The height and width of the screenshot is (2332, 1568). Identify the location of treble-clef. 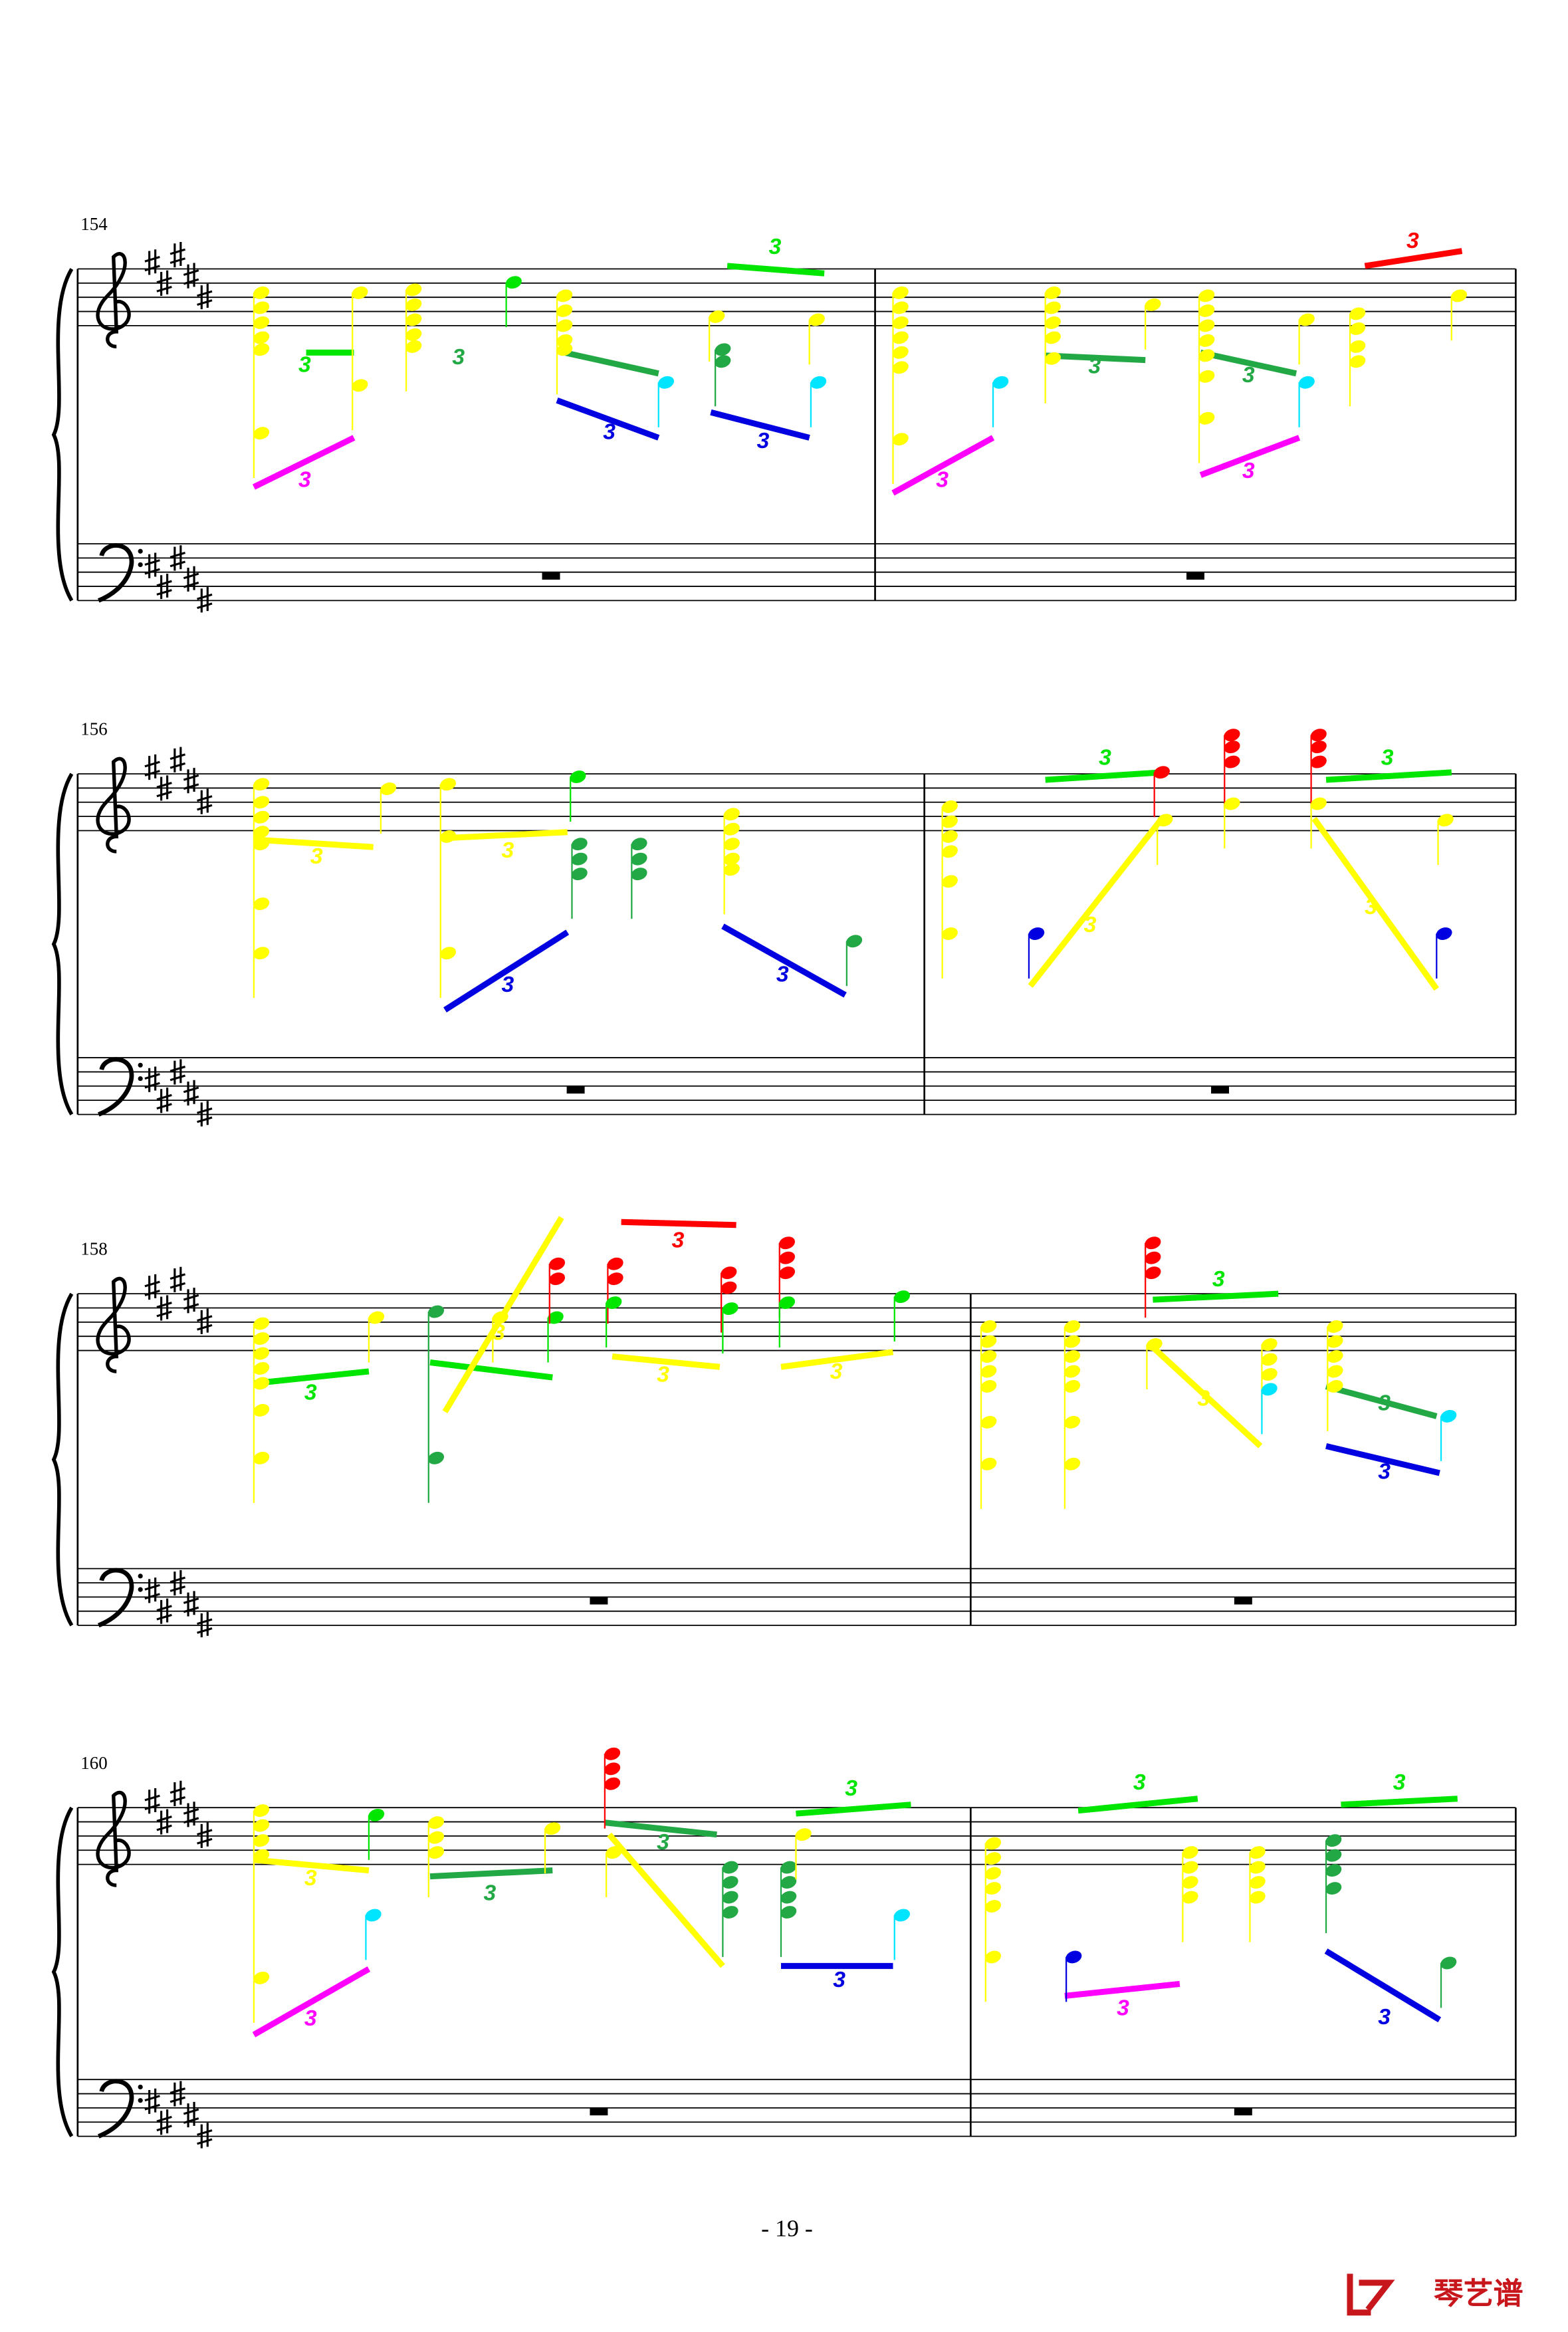
(113, 1838).